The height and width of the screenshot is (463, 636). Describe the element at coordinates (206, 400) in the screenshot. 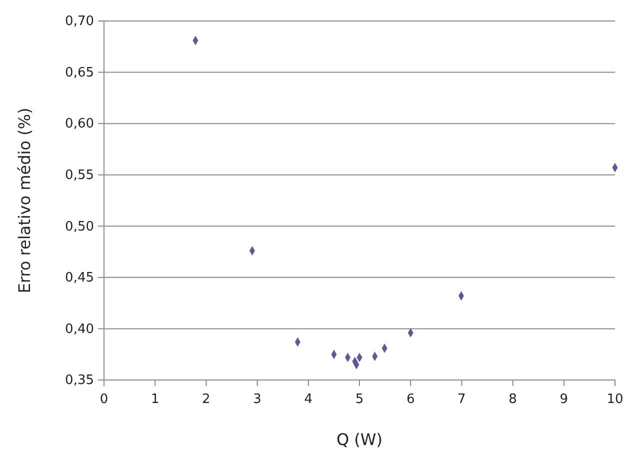

I see `x-tick-label: 2` at that location.